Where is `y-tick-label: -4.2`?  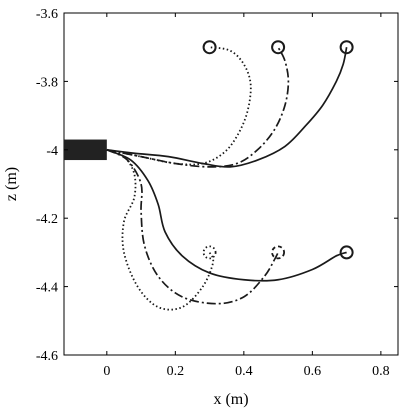
y-tick-label: -4.2 is located at coordinates (47, 219).